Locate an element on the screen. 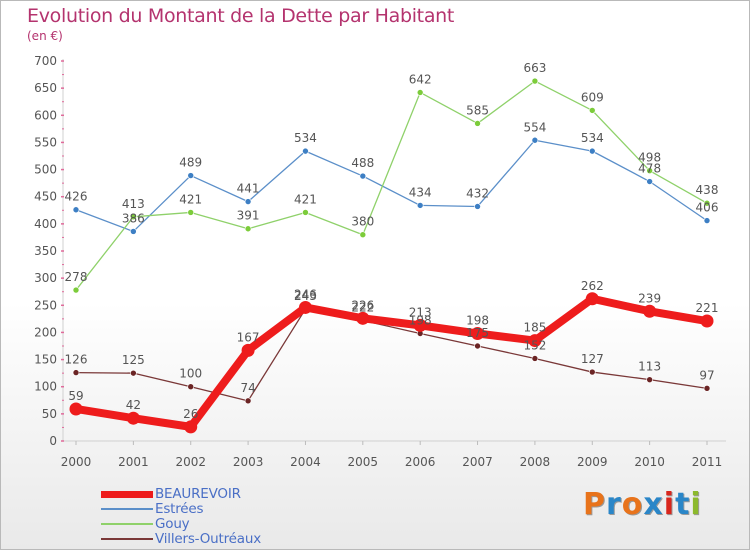 This screenshot has width=750, height=550. data-label-villers-outreaux: 113 is located at coordinates (649, 367).